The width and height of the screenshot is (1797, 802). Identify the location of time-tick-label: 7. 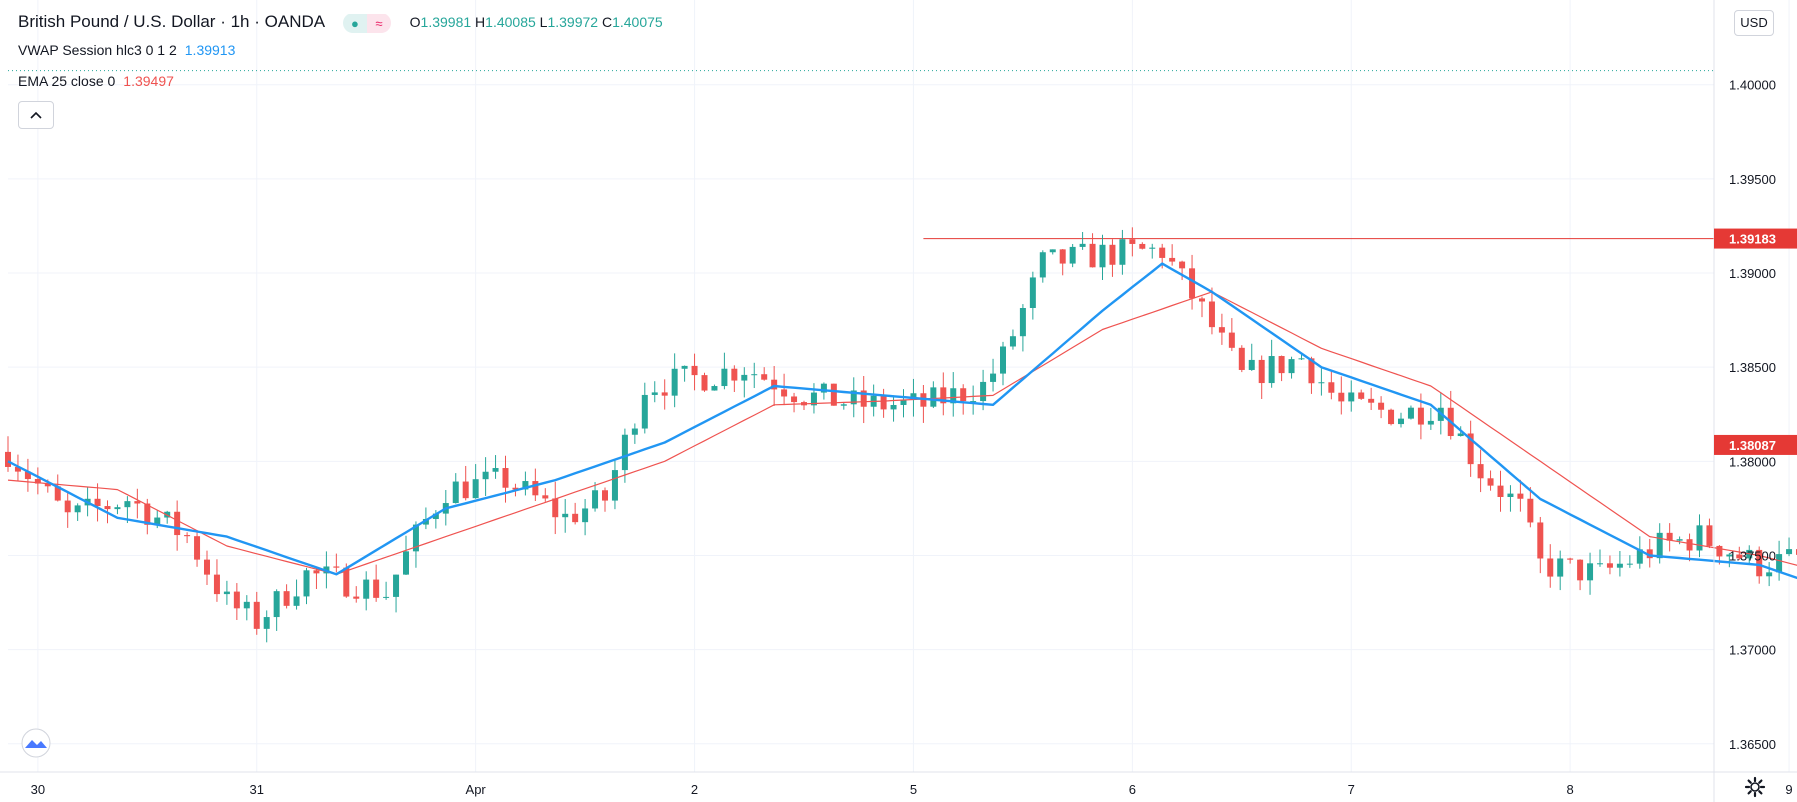
(1351, 789).